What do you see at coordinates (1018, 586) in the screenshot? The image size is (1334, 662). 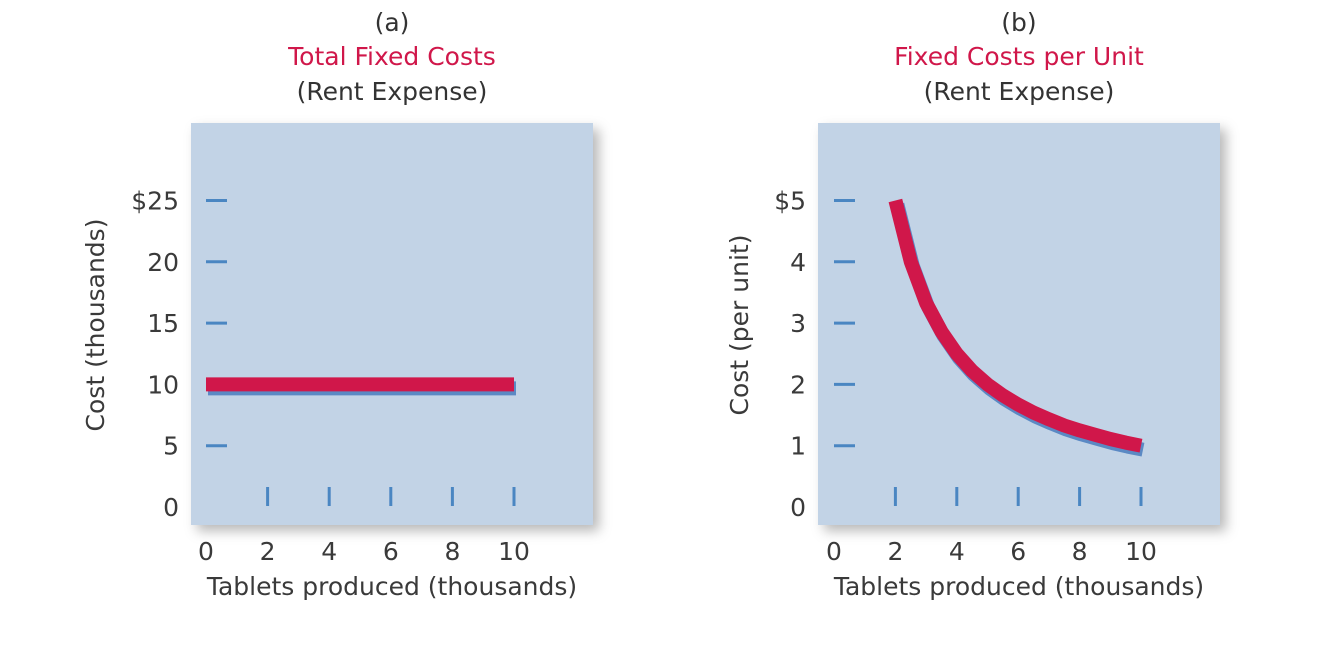 I see `x-axis-label-b: Tablets produced (thousands)` at bounding box center [1018, 586].